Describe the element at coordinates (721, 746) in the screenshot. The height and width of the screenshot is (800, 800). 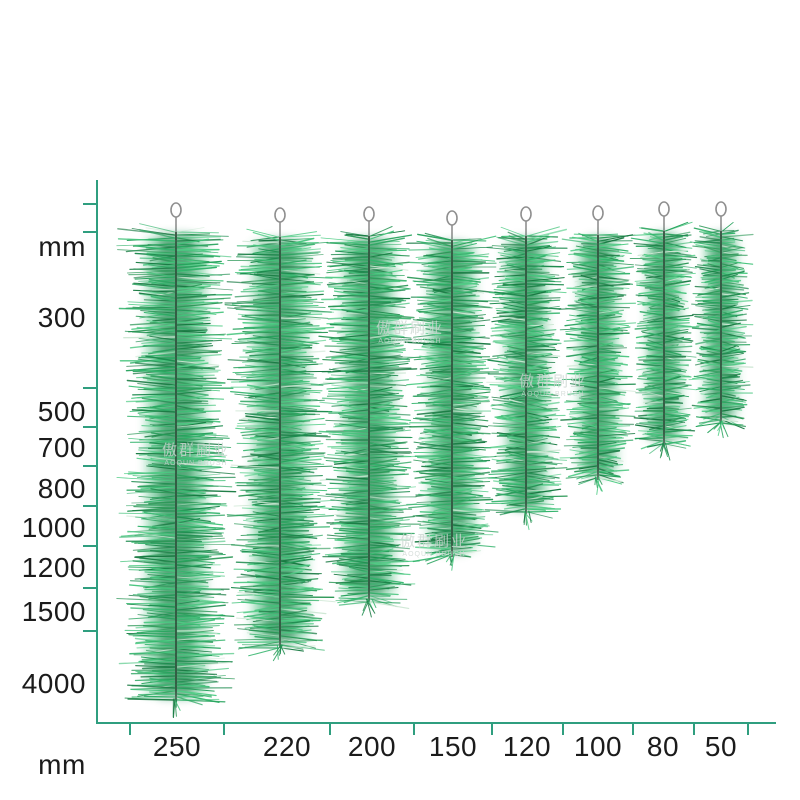
I see `x-tick-label-50: 50` at that location.